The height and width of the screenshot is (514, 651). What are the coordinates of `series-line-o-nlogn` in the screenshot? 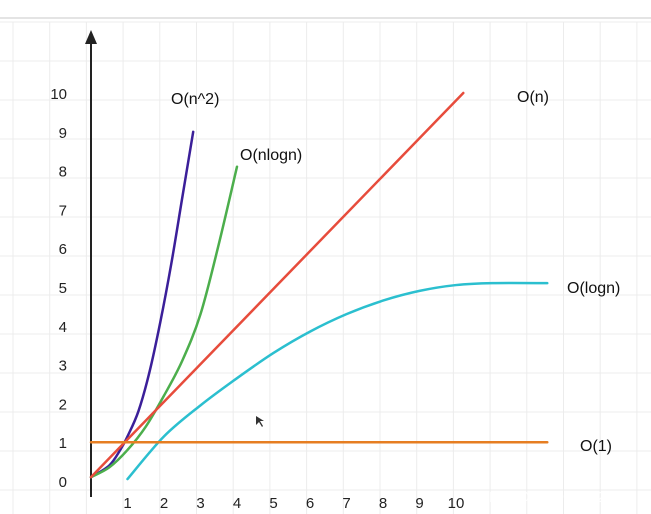 It's located at (164, 322).